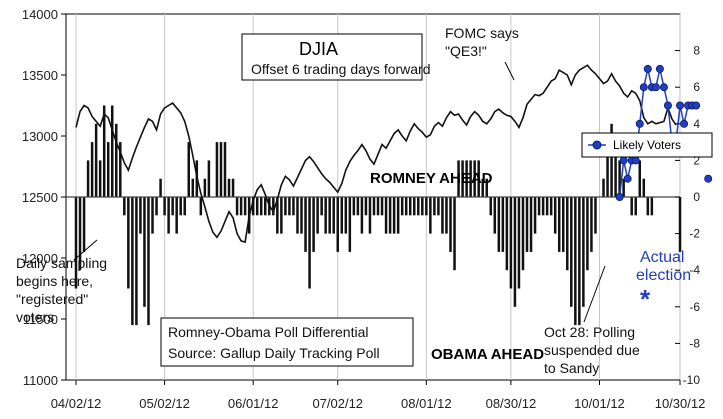  What do you see at coordinates (696, 124) in the screenshot?
I see `right-tick-label: 4` at bounding box center [696, 124].